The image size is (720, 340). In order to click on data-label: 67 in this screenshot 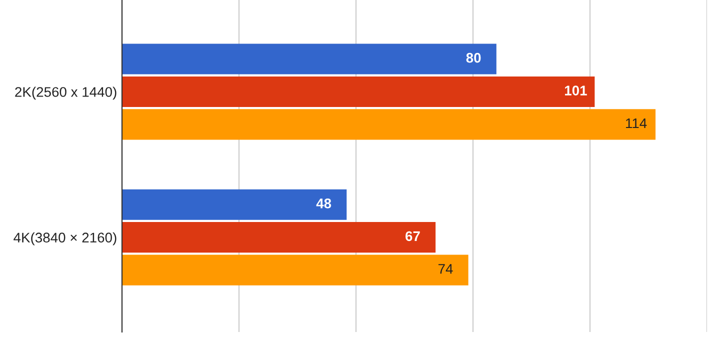, I will do `click(413, 236)`.